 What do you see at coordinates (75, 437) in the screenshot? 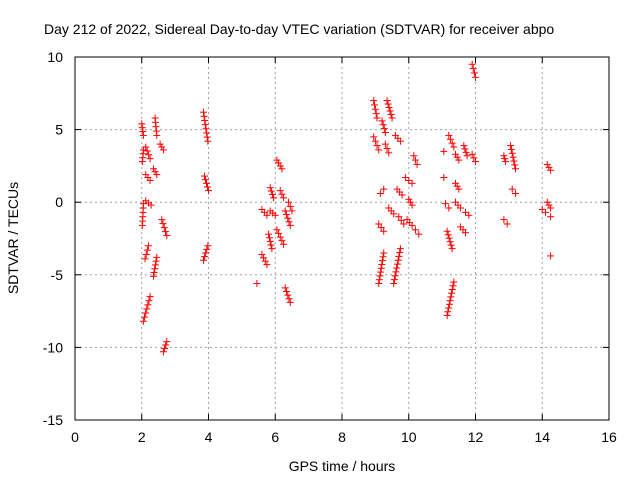
I see `x-tick-label: 0` at bounding box center [75, 437].